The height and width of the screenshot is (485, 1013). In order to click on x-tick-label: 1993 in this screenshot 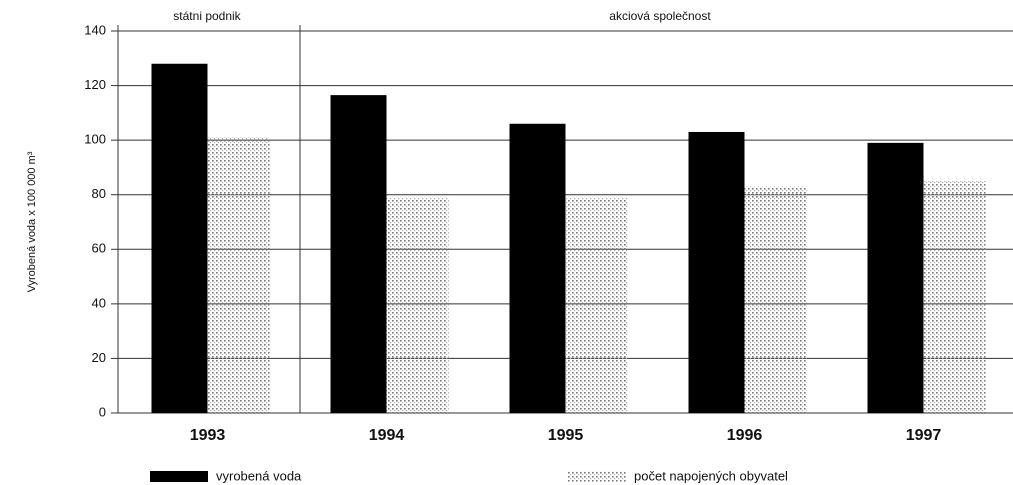, I will do `click(208, 435)`.